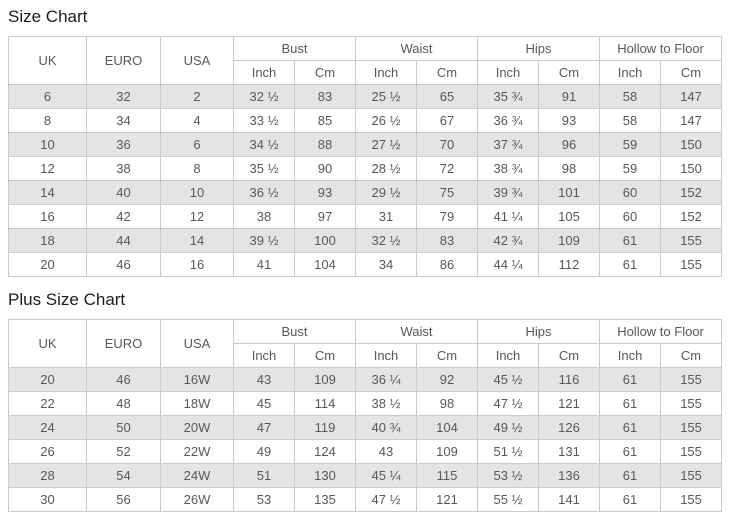 The image size is (730, 530). Describe the element at coordinates (197, 192) in the screenshot. I see `table-cell: 10` at that location.